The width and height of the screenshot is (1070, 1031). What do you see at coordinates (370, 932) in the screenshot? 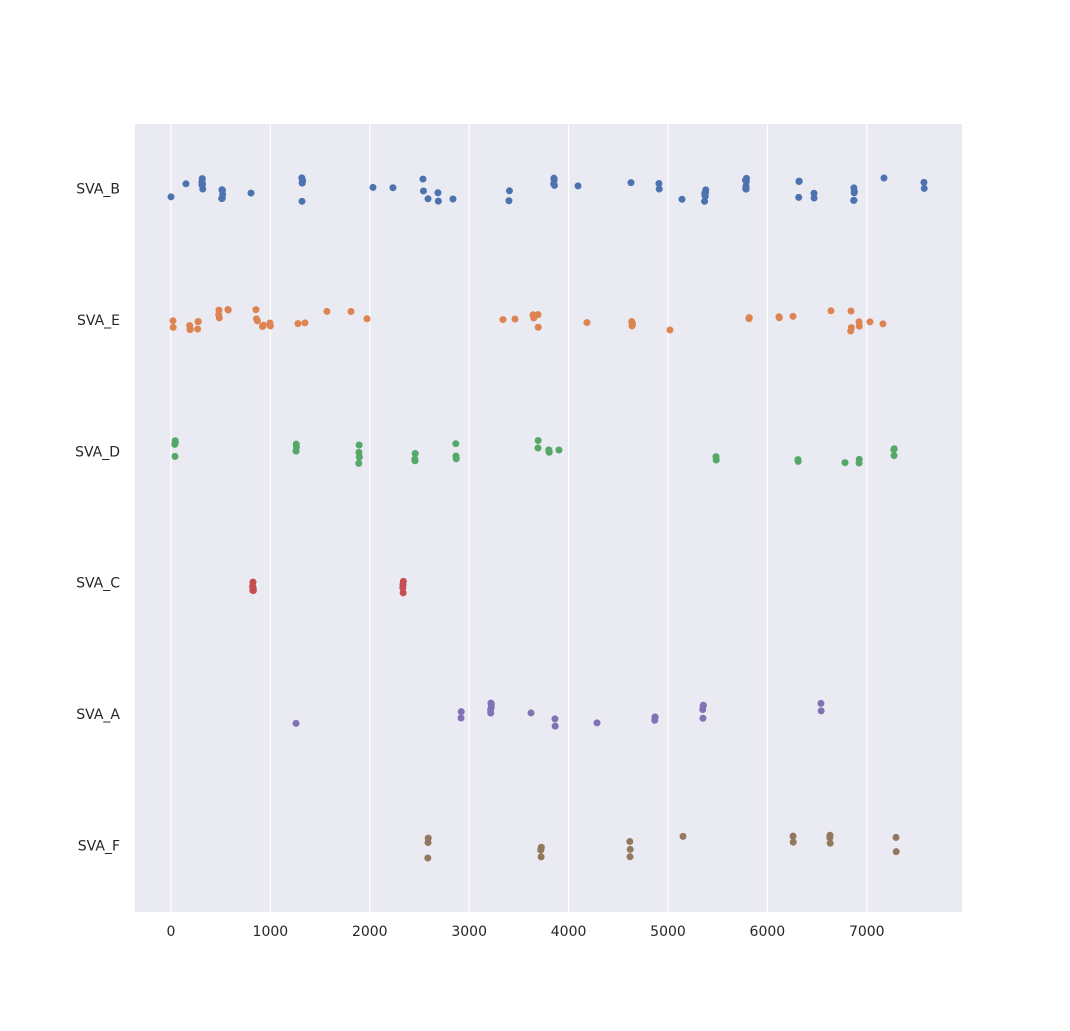
I see `x-tick-label: 2000` at bounding box center [370, 932].